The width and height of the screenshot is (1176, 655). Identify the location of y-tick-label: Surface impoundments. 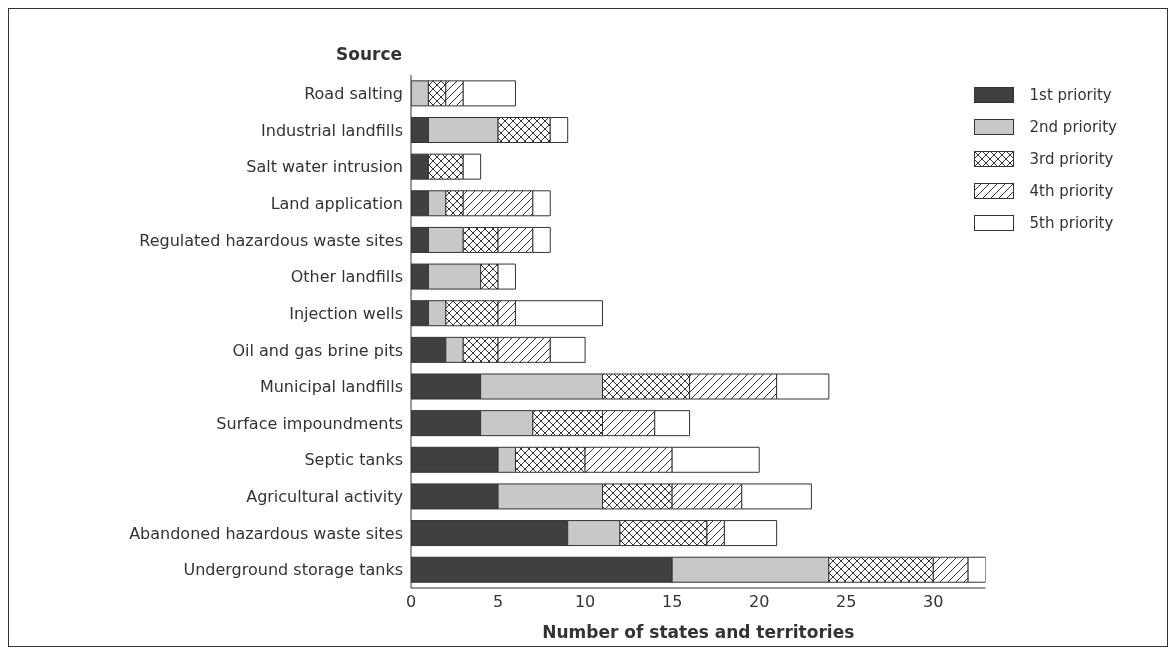
(309, 423).